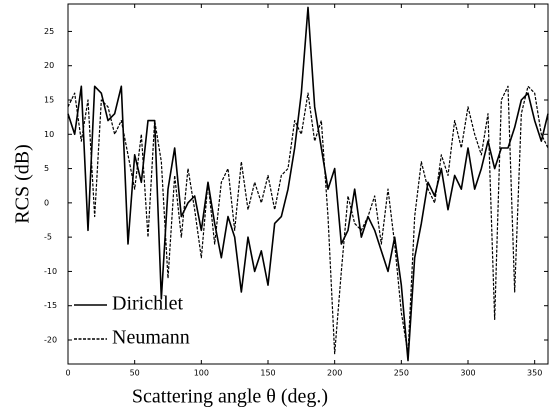 The height and width of the screenshot is (417, 552). What do you see at coordinates (135, 373) in the screenshot?
I see `x-tick-label: 50` at bounding box center [135, 373].